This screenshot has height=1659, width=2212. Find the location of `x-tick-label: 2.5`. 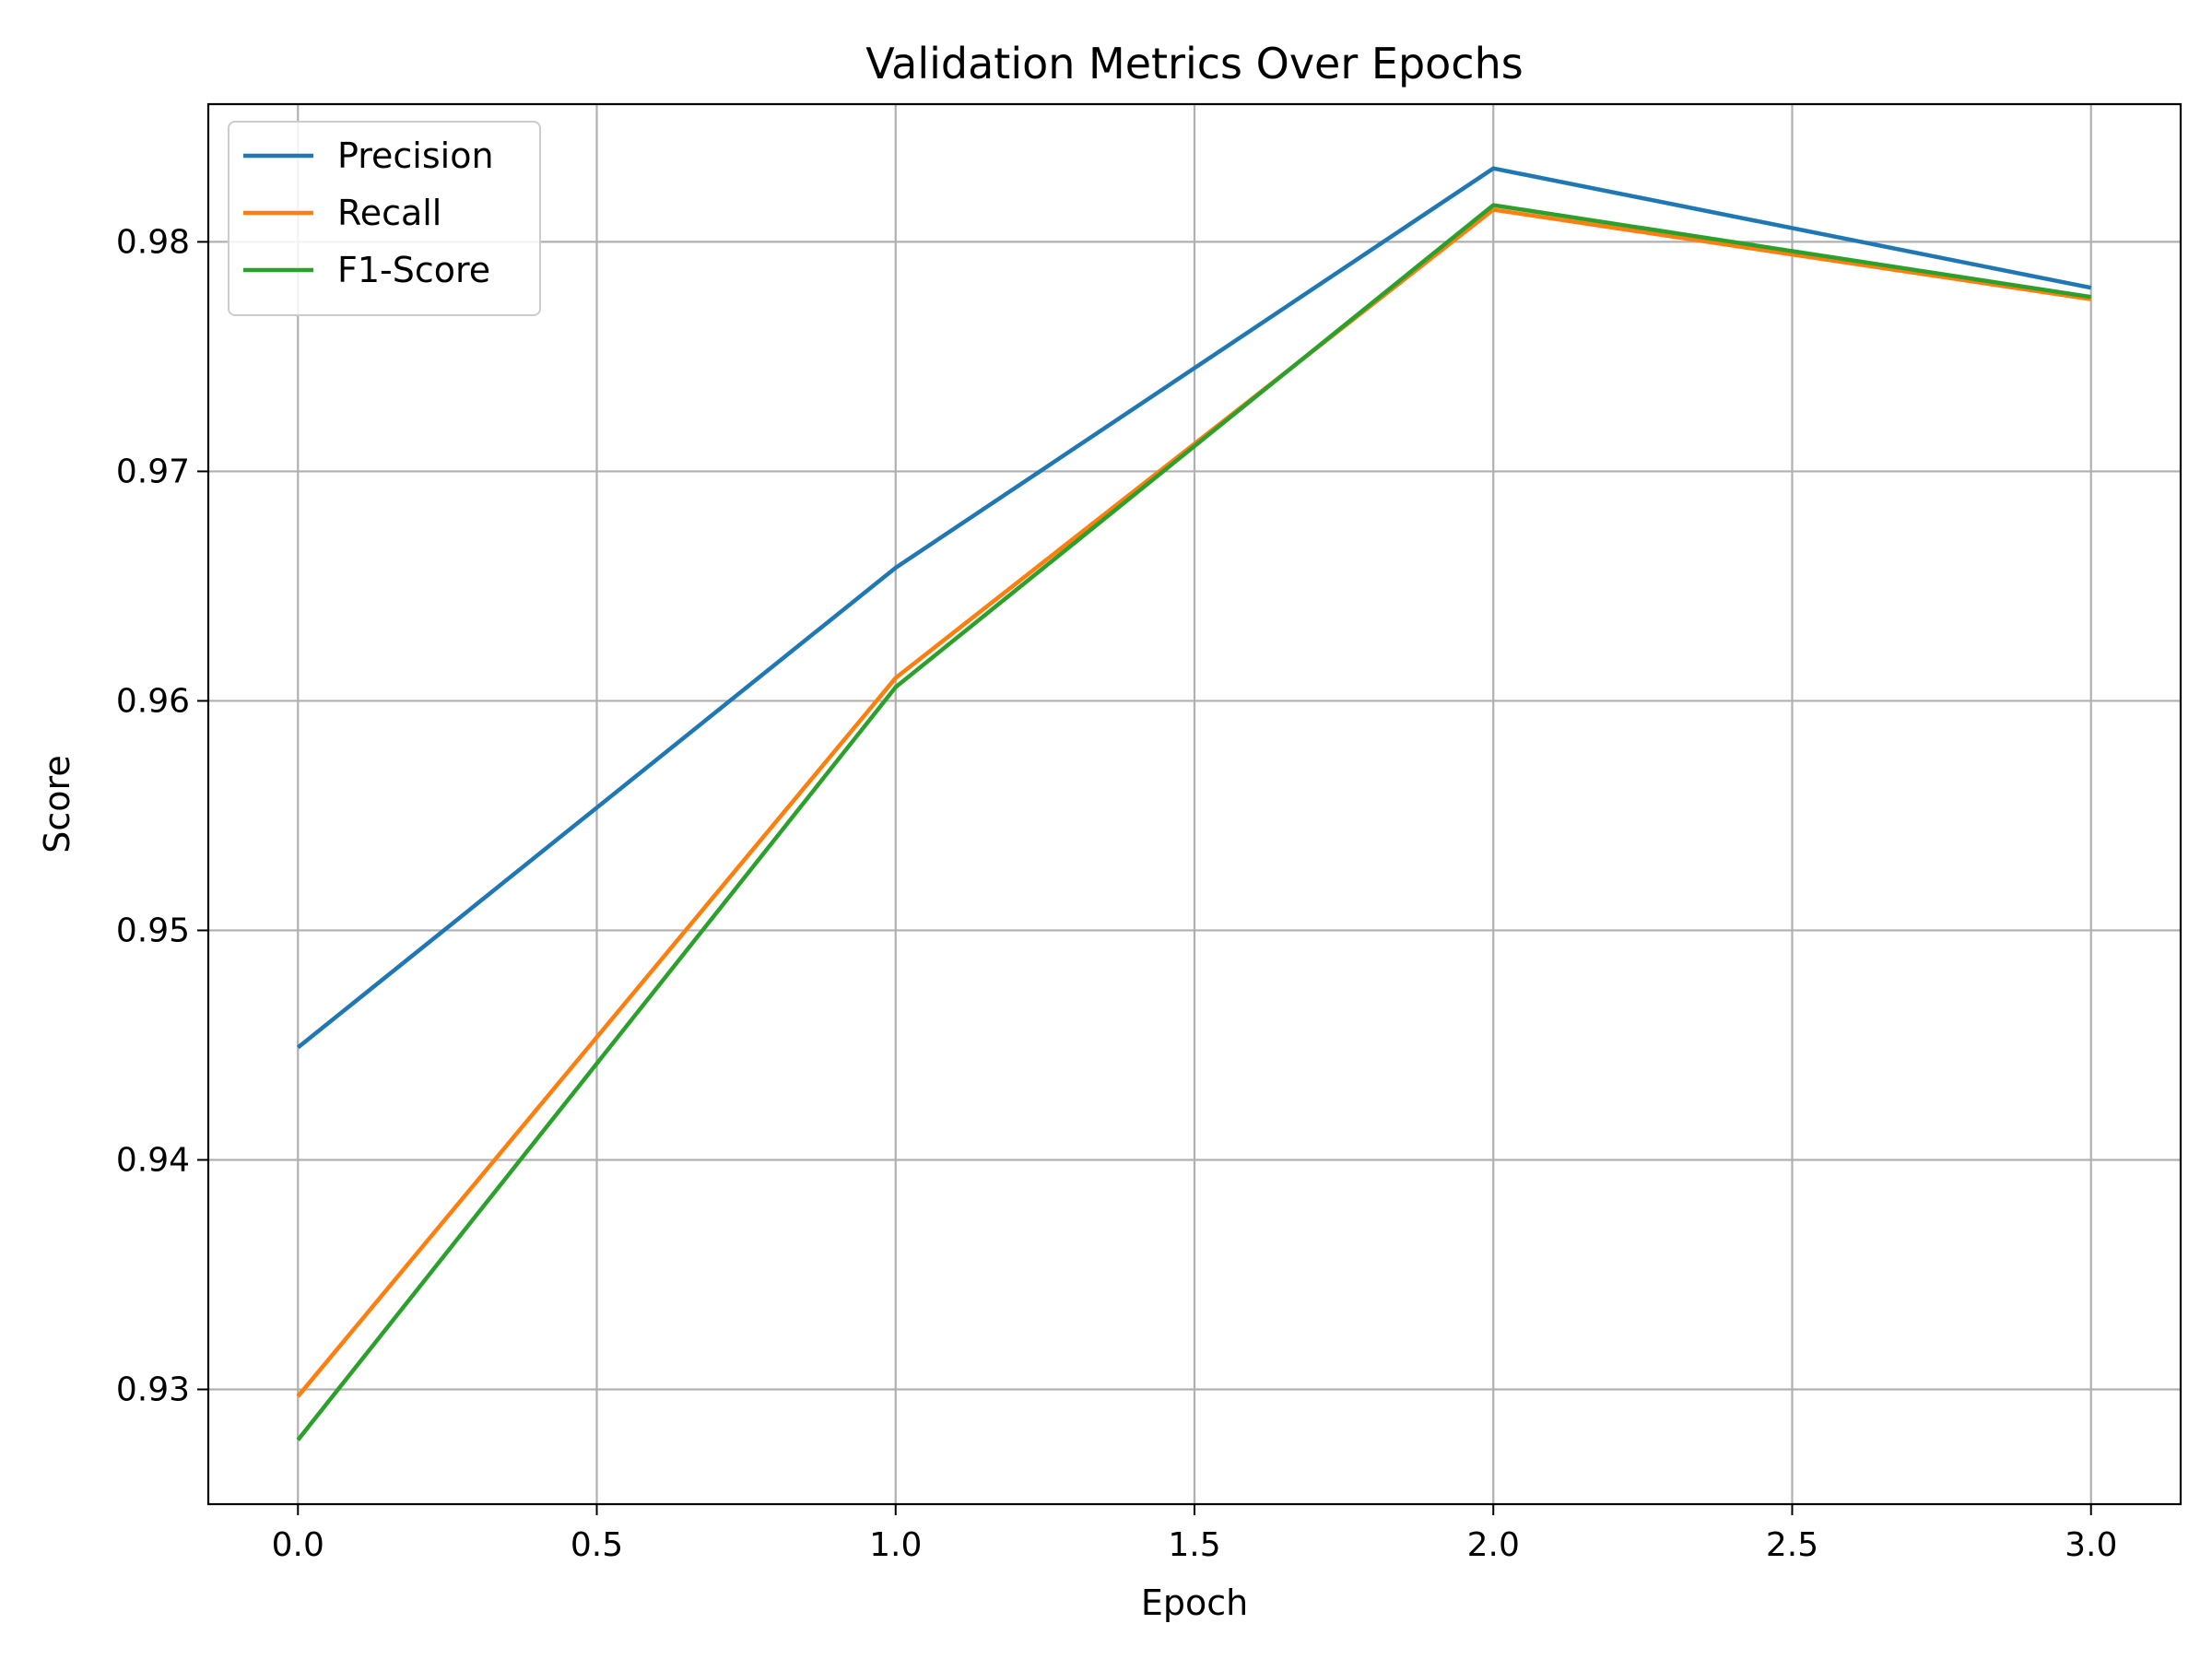

x-tick-label: 2.5 is located at coordinates (1792, 1545).